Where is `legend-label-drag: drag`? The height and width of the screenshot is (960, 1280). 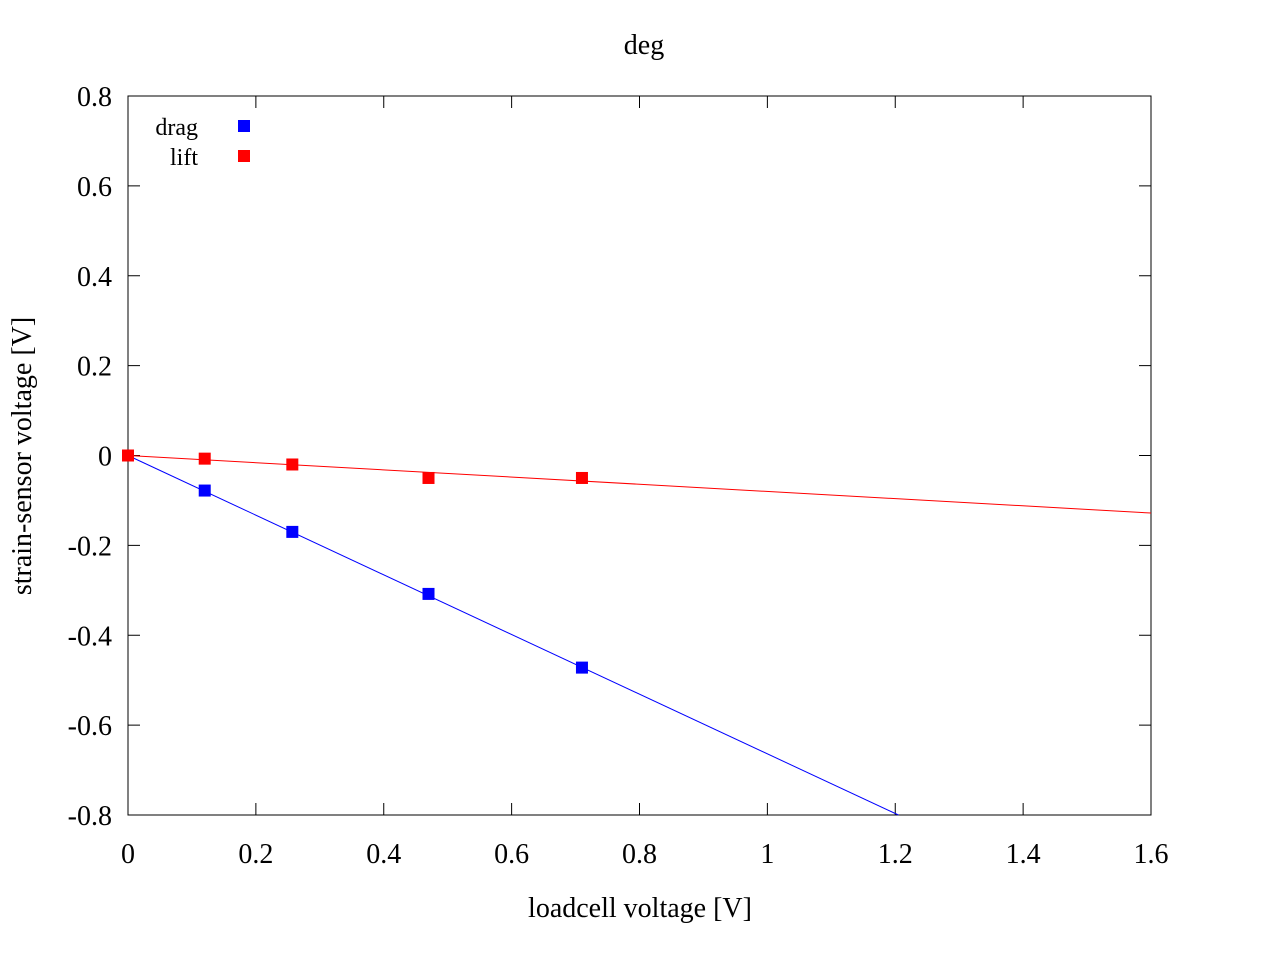 legend-label-drag: drag is located at coordinates (176, 128).